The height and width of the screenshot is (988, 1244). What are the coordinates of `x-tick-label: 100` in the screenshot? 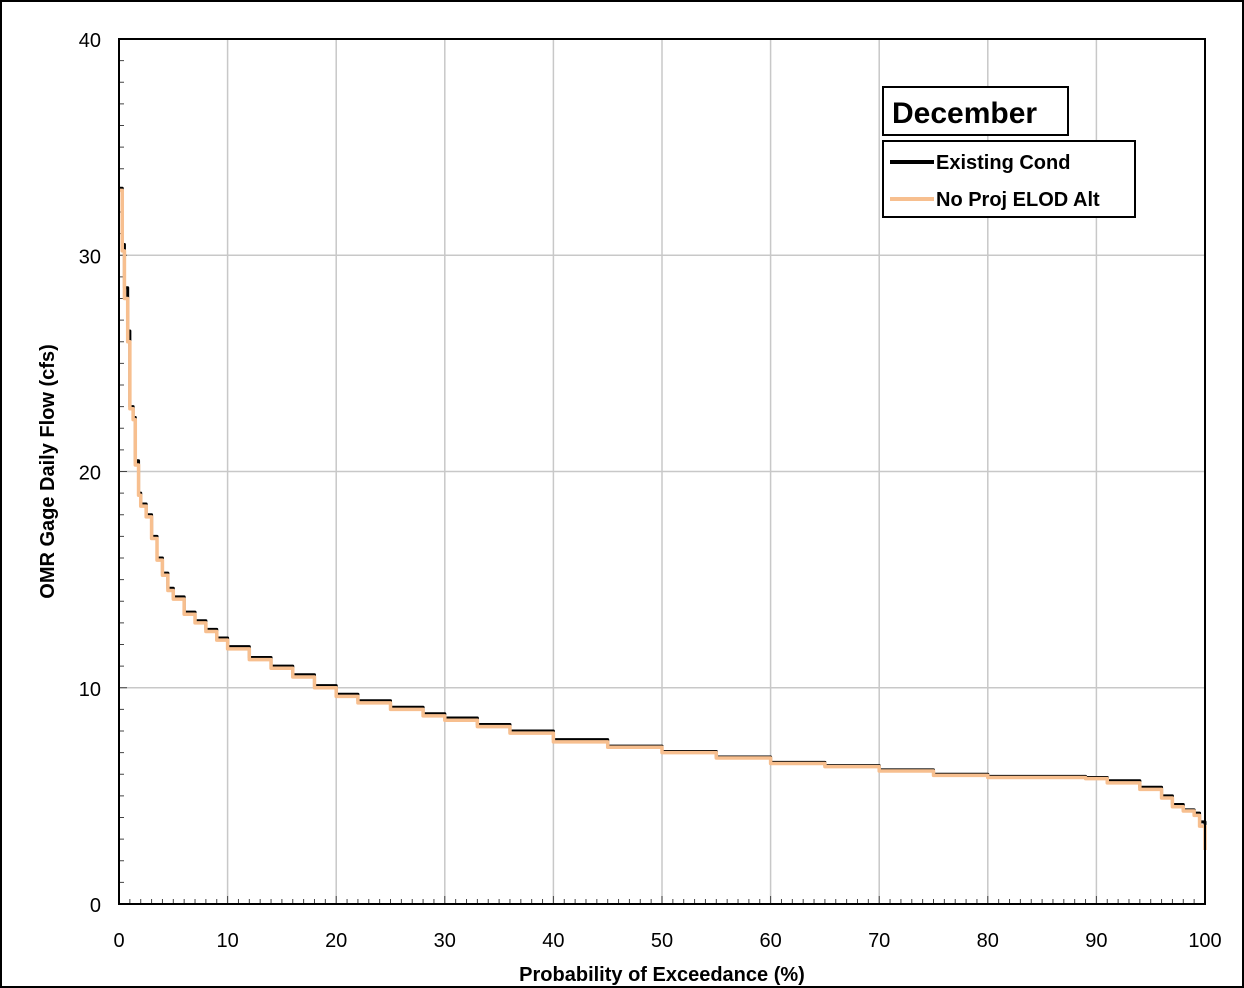 It's located at (1204, 941).